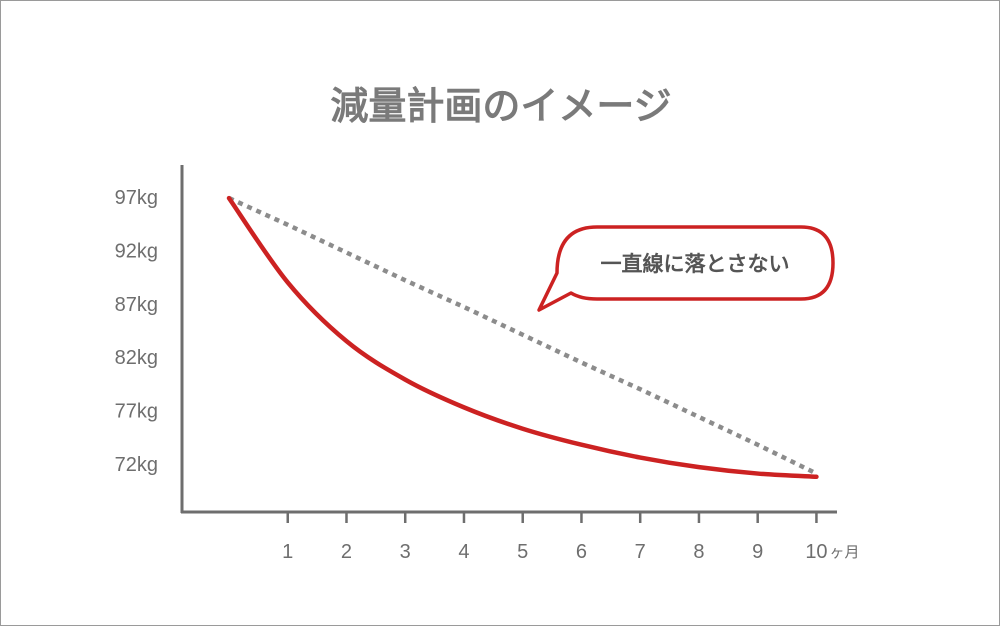 Image resolution: width=1000 pixels, height=626 pixels. What do you see at coordinates (136, 251) in the screenshot?
I see `y-tick-label: 92kg` at bounding box center [136, 251].